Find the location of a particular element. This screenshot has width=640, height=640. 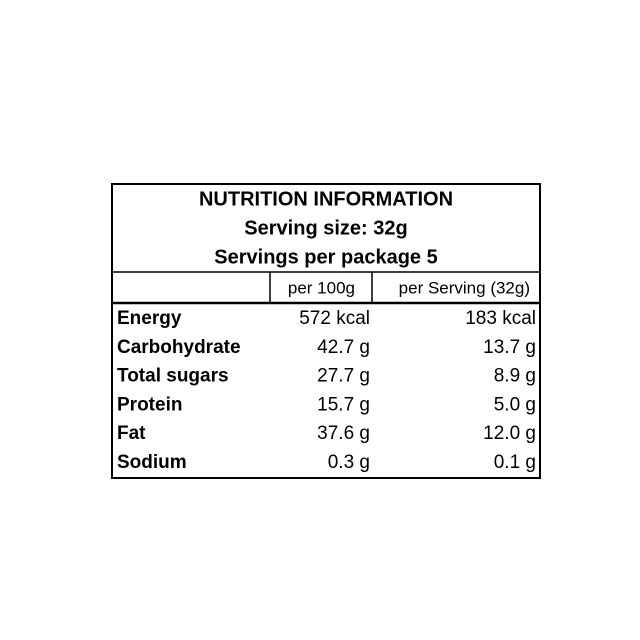

per-100g-value: 572 kcal is located at coordinates (334, 318).